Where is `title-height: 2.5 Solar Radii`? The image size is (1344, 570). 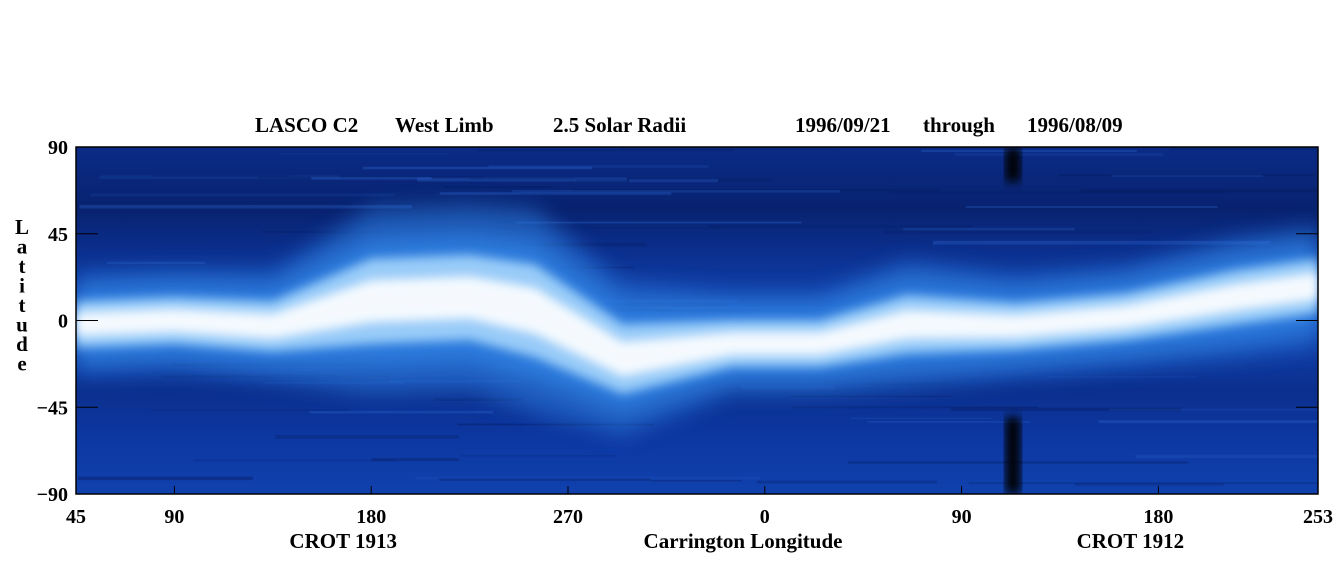
title-height: 2.5 Solar Radii is located at coordinates (619, 125).